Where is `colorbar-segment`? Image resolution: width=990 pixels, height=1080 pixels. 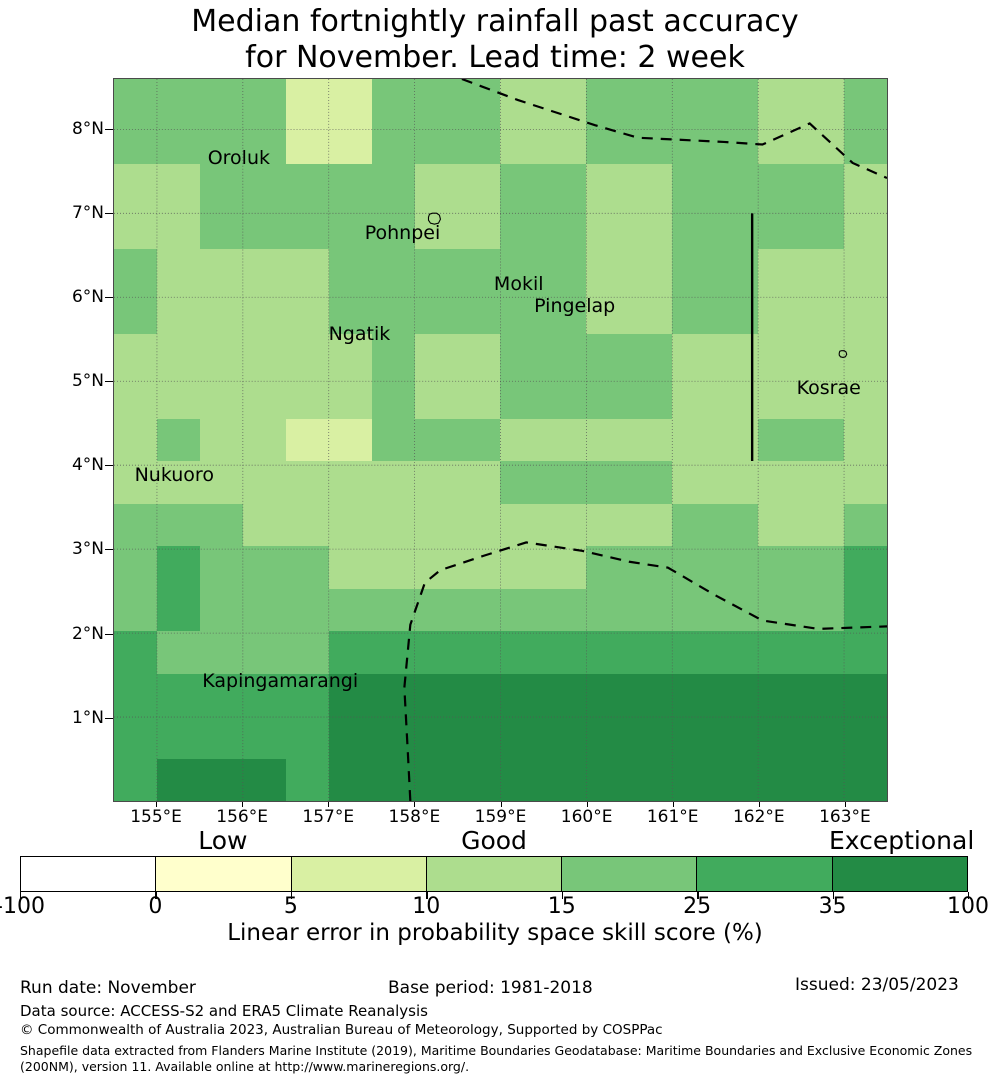
colorbar-segment is located at coordinates (358, 874).